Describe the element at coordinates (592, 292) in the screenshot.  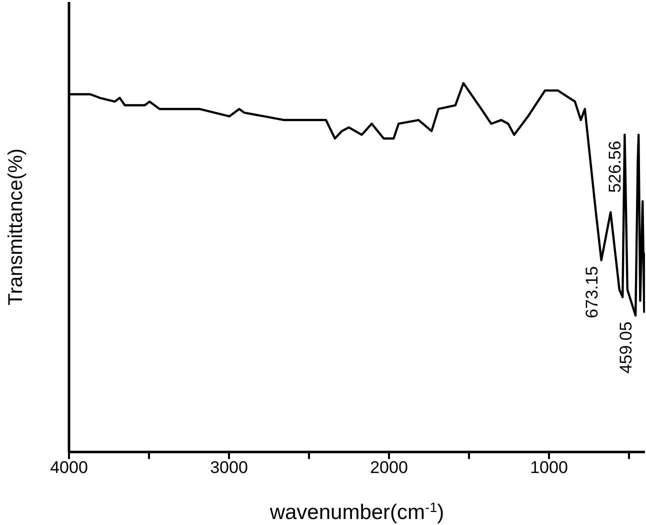
I see `annotation: 673.15` at that location.